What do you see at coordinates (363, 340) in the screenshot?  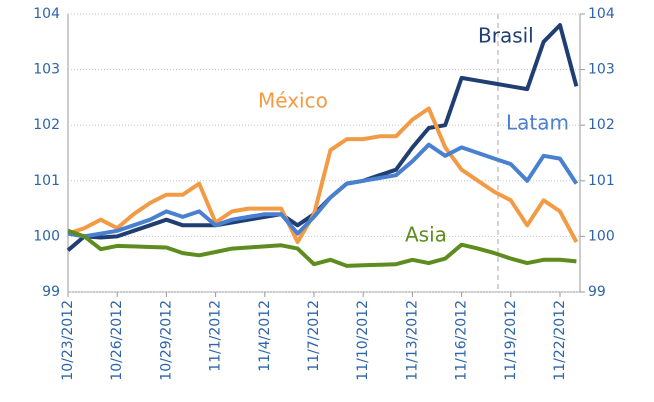 I see `x-tick-label: 11/10/2012` at bounding box center [363, 340].